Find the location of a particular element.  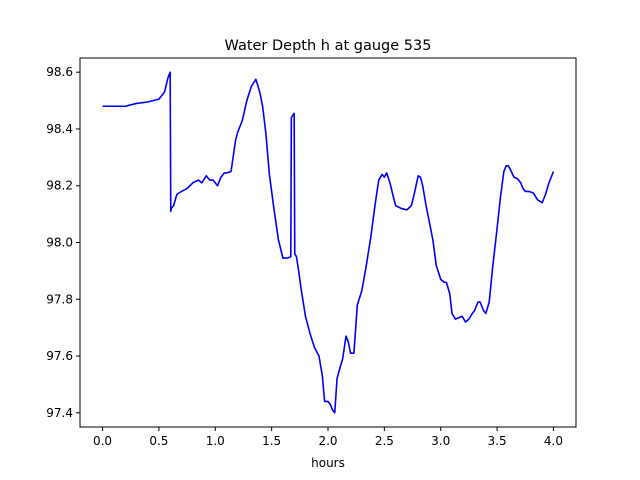

y-tick-label: 98.0 is located at coordinates (59, 243).